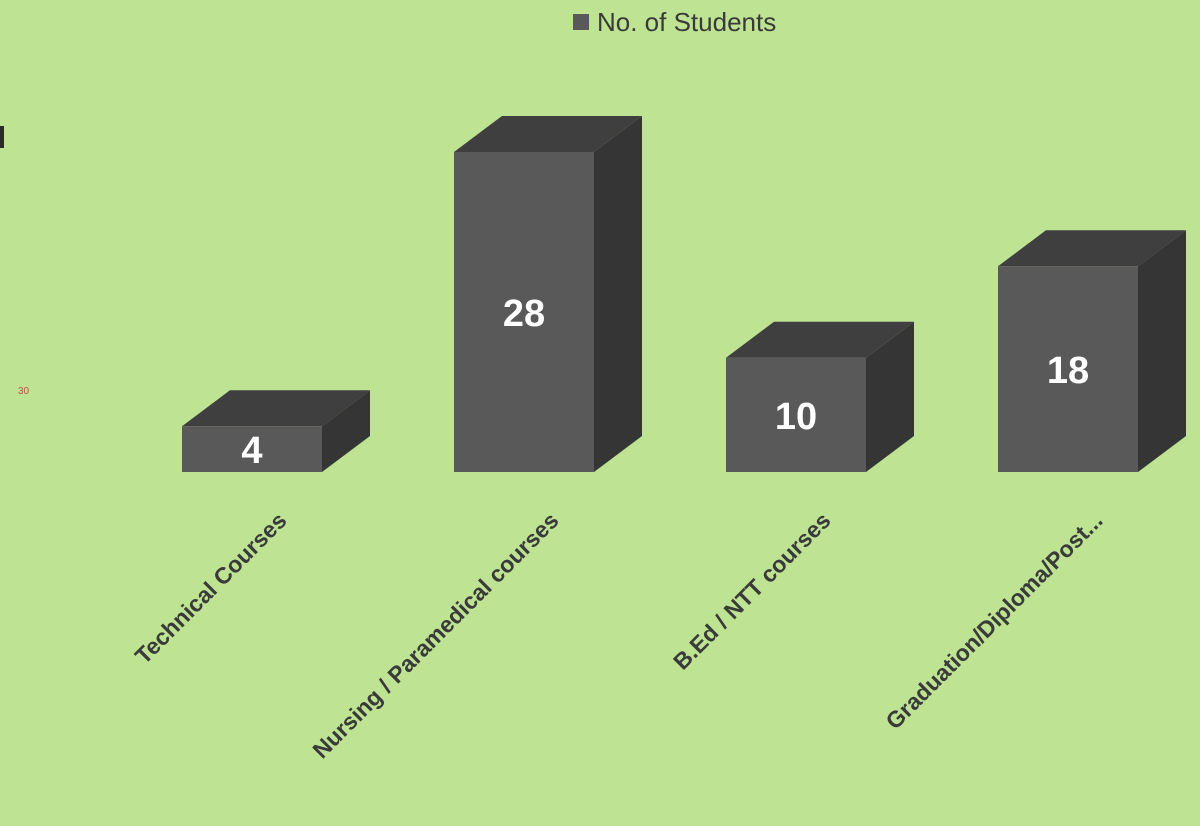 The height and width of the screenshot is (826, 1200). I want to click on category-label: Technical Courses, so click(211, 588).